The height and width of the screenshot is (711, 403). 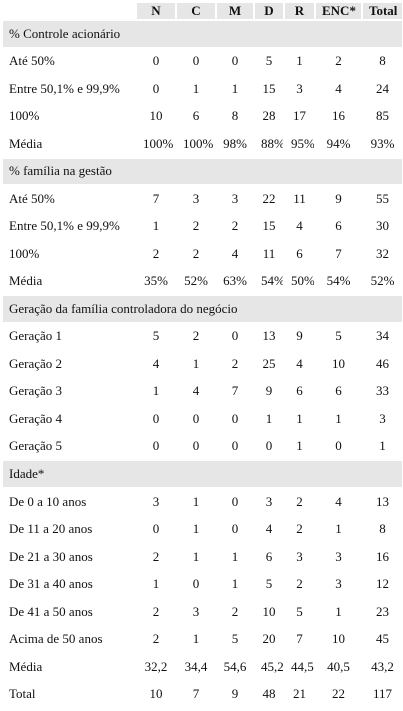 I want to click on section-row: Idade*, so click(x=202, y=474).